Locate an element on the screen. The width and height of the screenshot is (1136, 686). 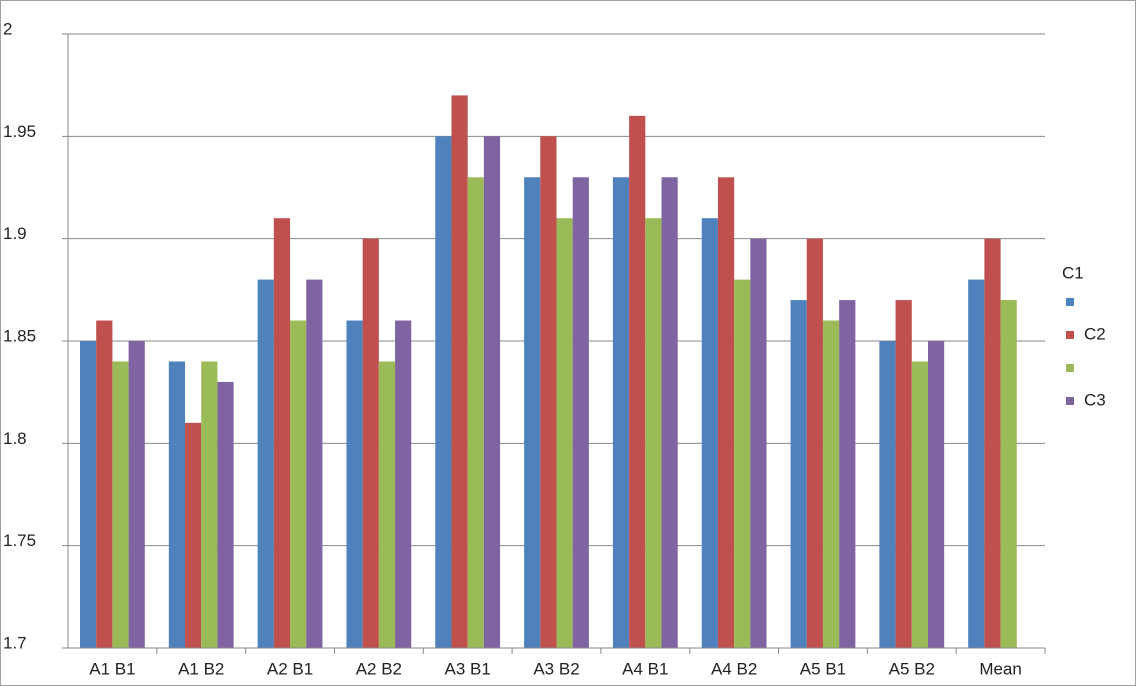
x-tick-label: A5 B1 is located at coordinates (823, 668).